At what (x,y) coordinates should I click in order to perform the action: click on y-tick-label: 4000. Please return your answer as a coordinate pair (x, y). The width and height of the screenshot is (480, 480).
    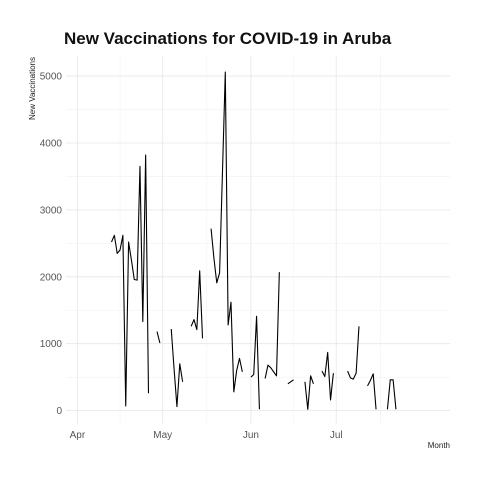
    Looking at the image, I should click on (51, 143).